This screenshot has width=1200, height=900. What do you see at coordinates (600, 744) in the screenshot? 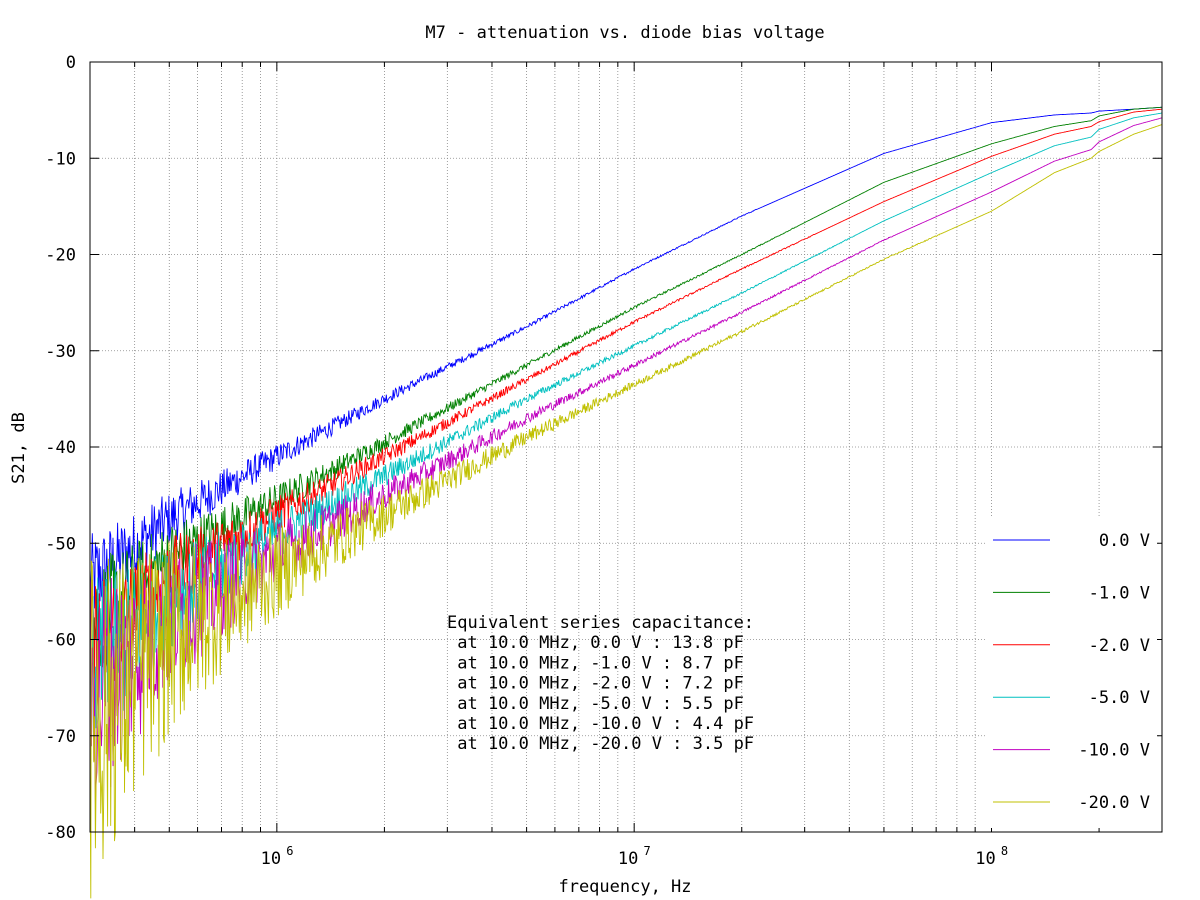
I see `annotation-line: at 10.0 MHz, -20.0 V : 3.5 pF` at bounding box center [600, 744].